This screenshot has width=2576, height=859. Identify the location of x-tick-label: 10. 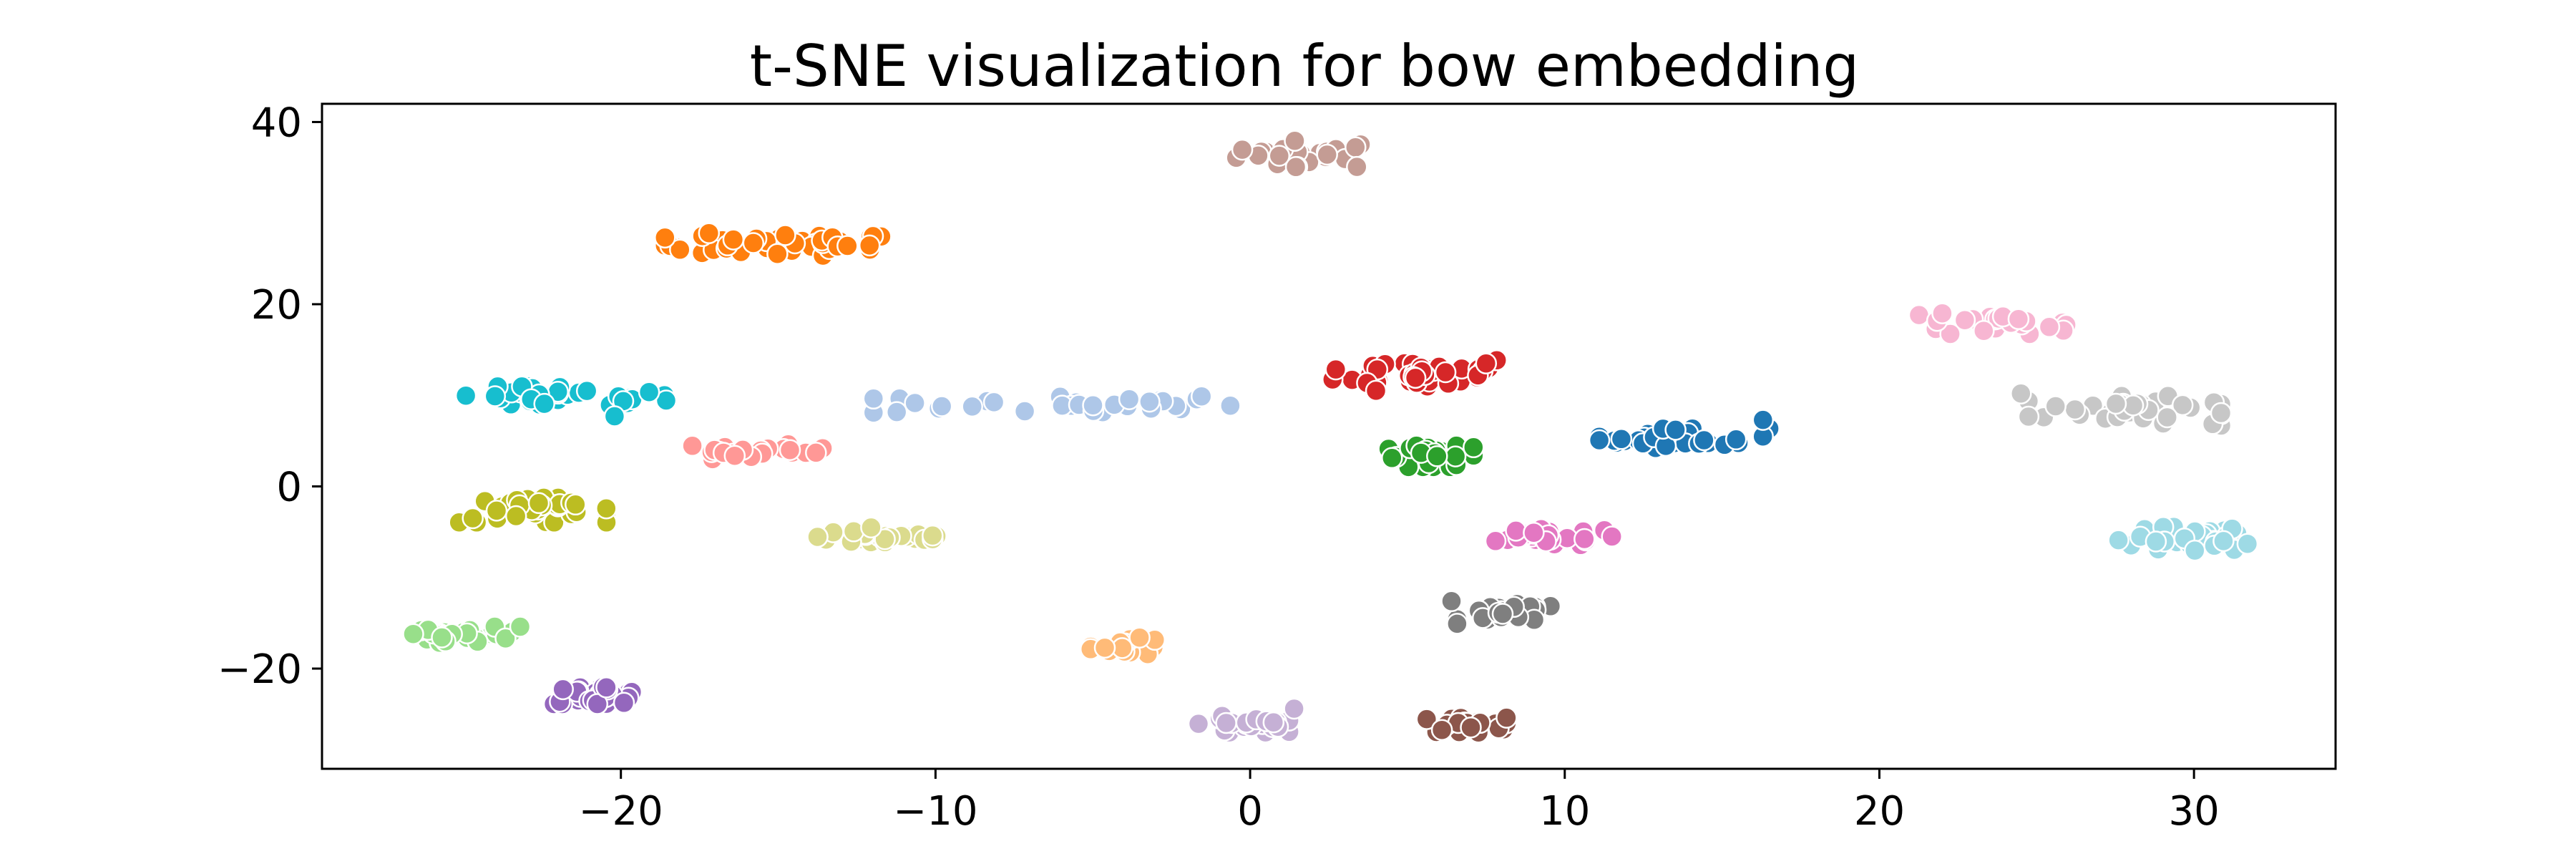
(1564, 811).